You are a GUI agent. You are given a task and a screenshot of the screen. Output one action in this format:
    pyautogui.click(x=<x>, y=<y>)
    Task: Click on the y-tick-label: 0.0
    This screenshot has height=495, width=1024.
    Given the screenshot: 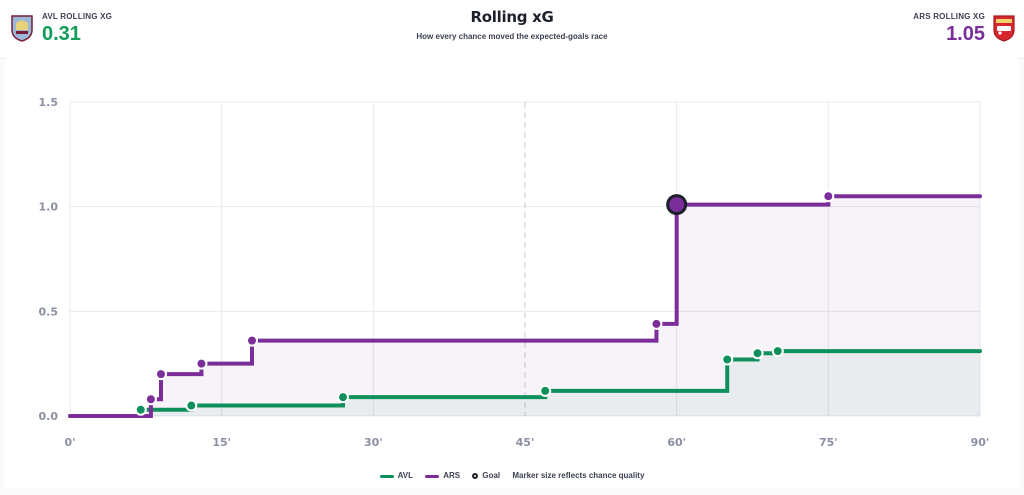 What is the action you would take?
    pyautogui.click(x=49, y=416)
    